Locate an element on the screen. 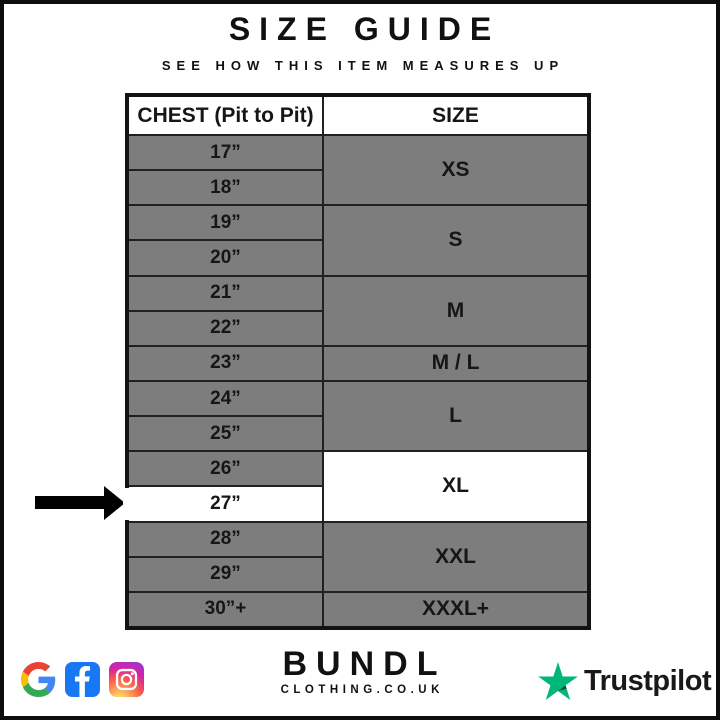  chest-cell-23: 23” is located at coordinates (225, 363).